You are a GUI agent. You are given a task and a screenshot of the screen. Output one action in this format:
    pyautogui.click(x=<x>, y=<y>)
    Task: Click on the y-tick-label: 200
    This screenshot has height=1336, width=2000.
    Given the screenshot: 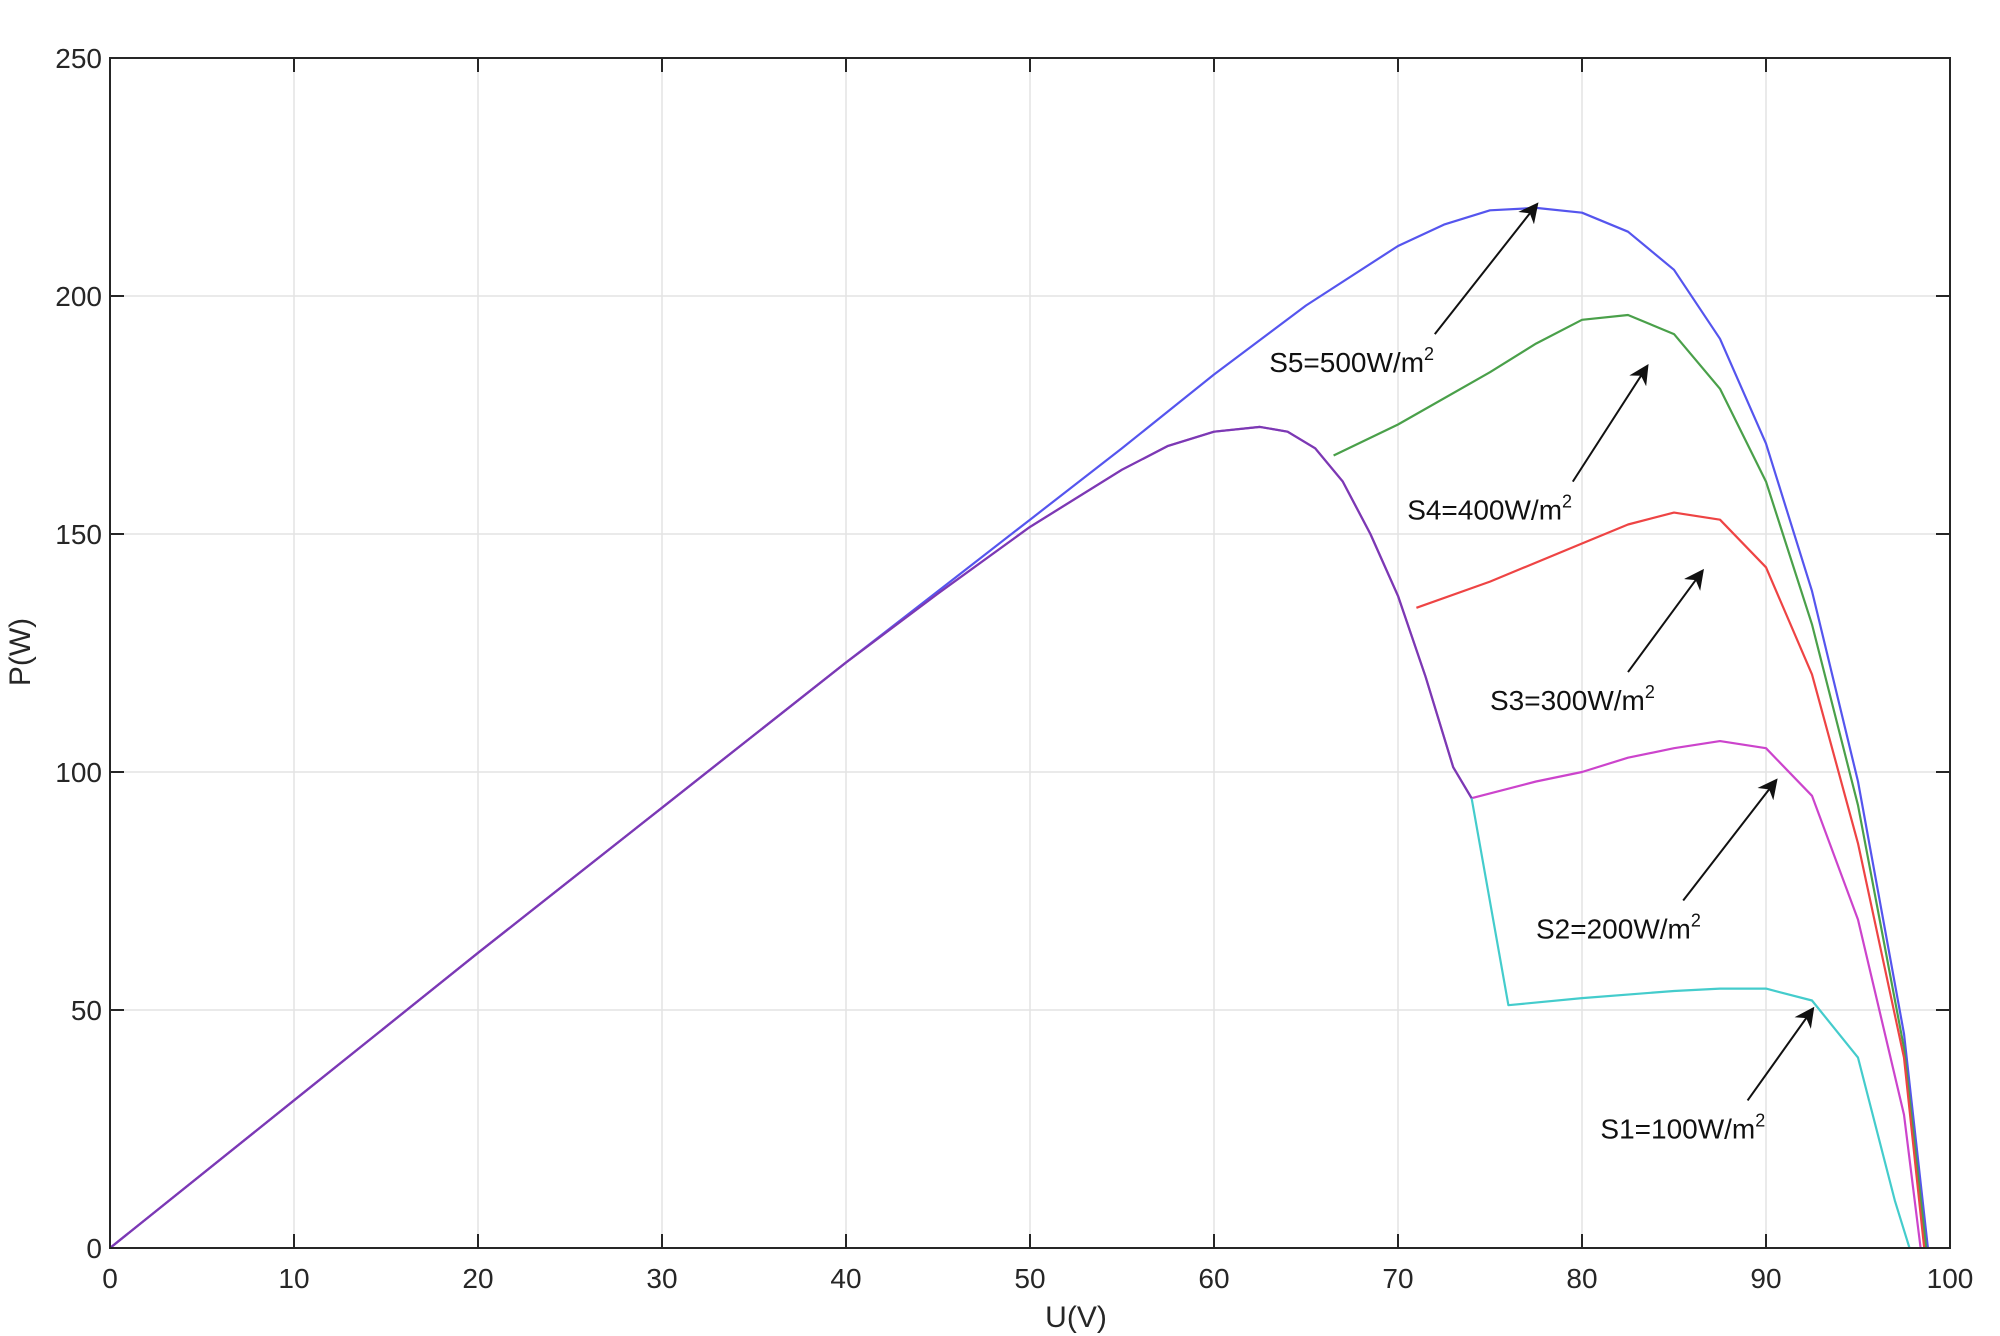 What is the action you would take?
    pyautogui.click(x=78, y=296)
    